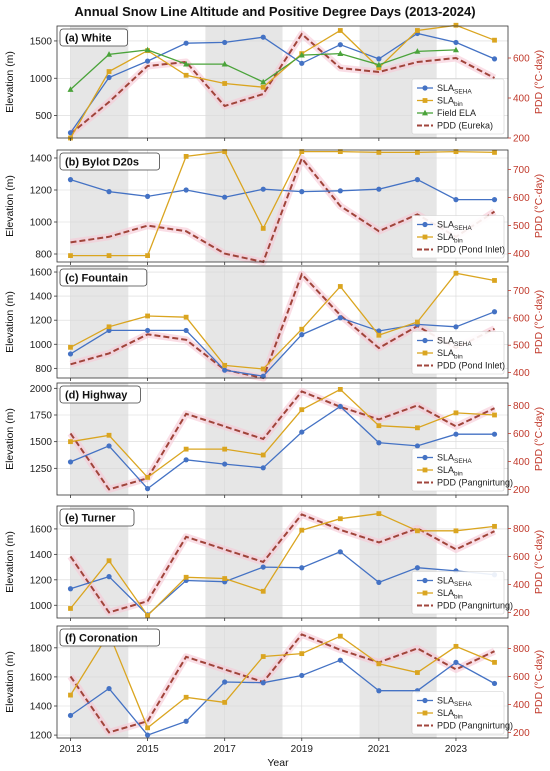  What do you see at coordinates (521, 170) in the screenshot?
I see `y2-tick-label: 700` at bounding box center [521, 170].